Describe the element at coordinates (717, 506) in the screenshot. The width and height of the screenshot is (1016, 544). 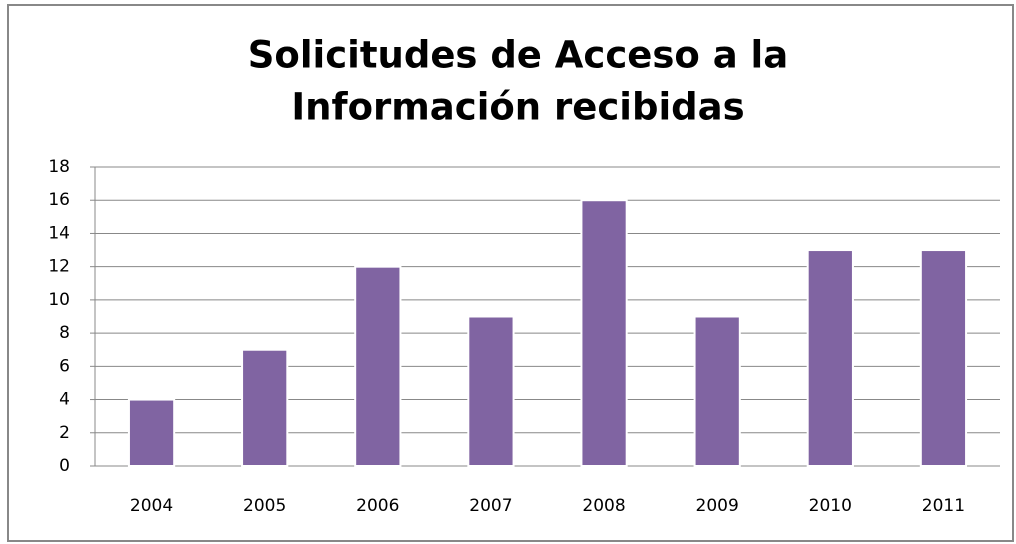
I see `x-tick-label: 2009` at that location.